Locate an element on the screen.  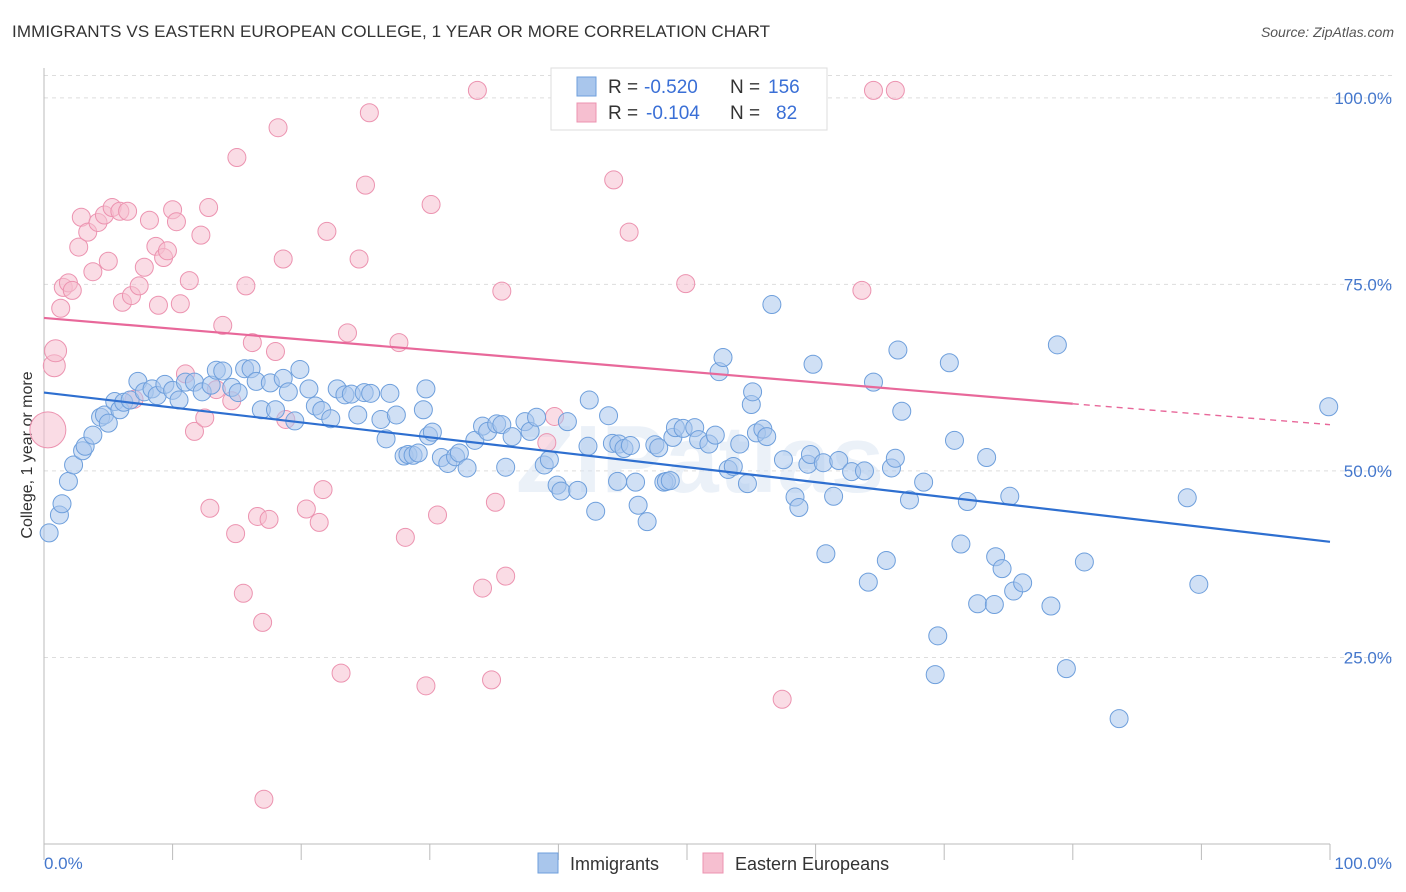
immigrants-r-value: -0.520 is located at coordinates (671, 87).